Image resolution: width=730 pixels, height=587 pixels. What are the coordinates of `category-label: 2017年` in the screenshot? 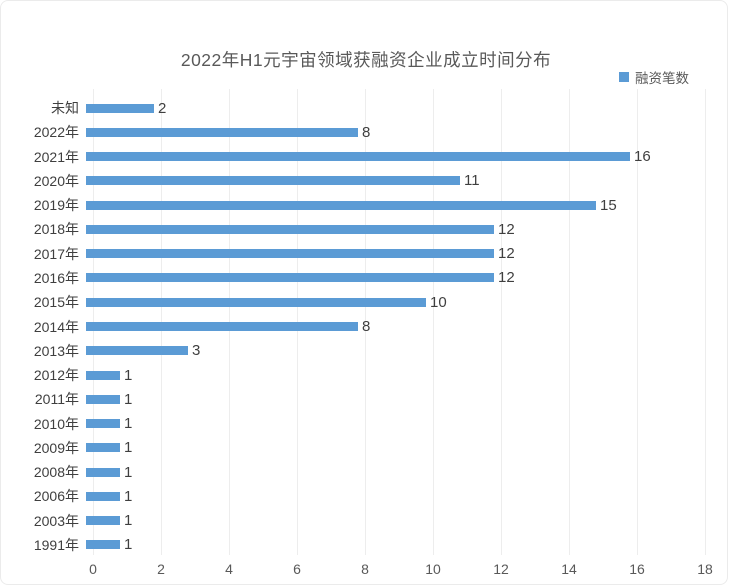 It's located at (56, 253).